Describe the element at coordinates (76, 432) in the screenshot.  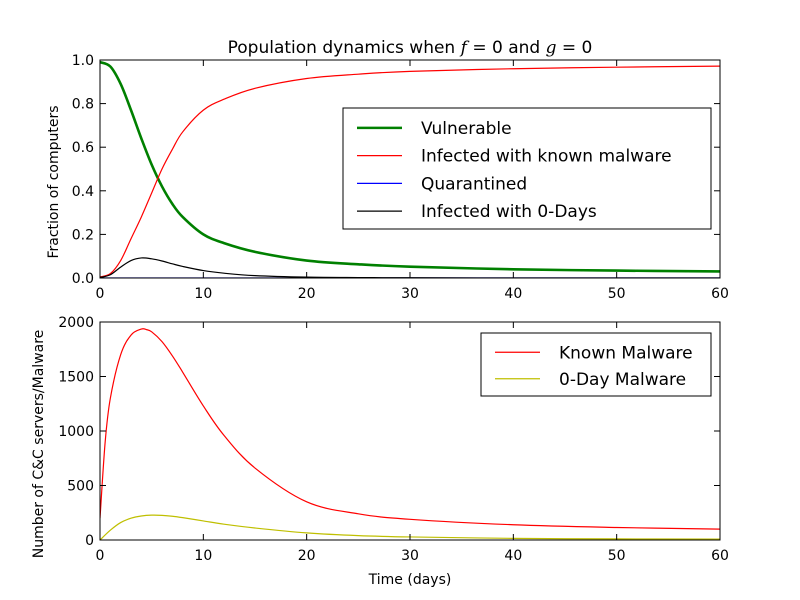
I see `y-tick-label: 1000` at that location.